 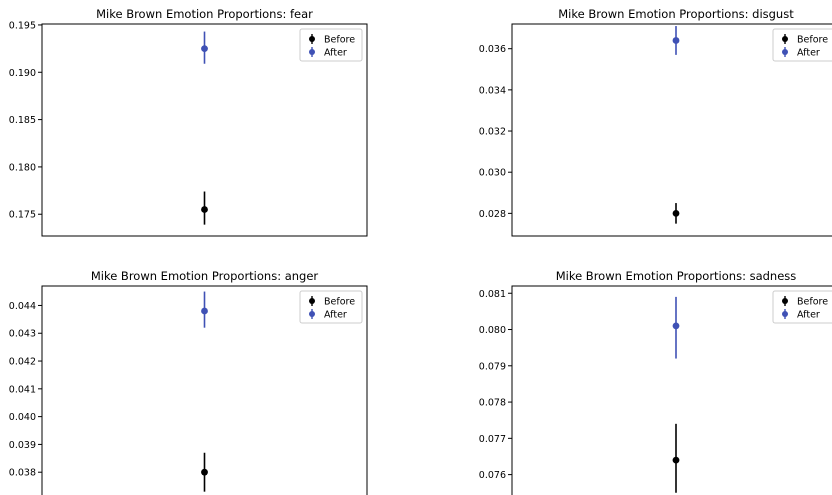 What do you see at coordinates (492, 403) in the screenshot?
I see `y-tick-label: 0.078` at bounding box center [492, 403].